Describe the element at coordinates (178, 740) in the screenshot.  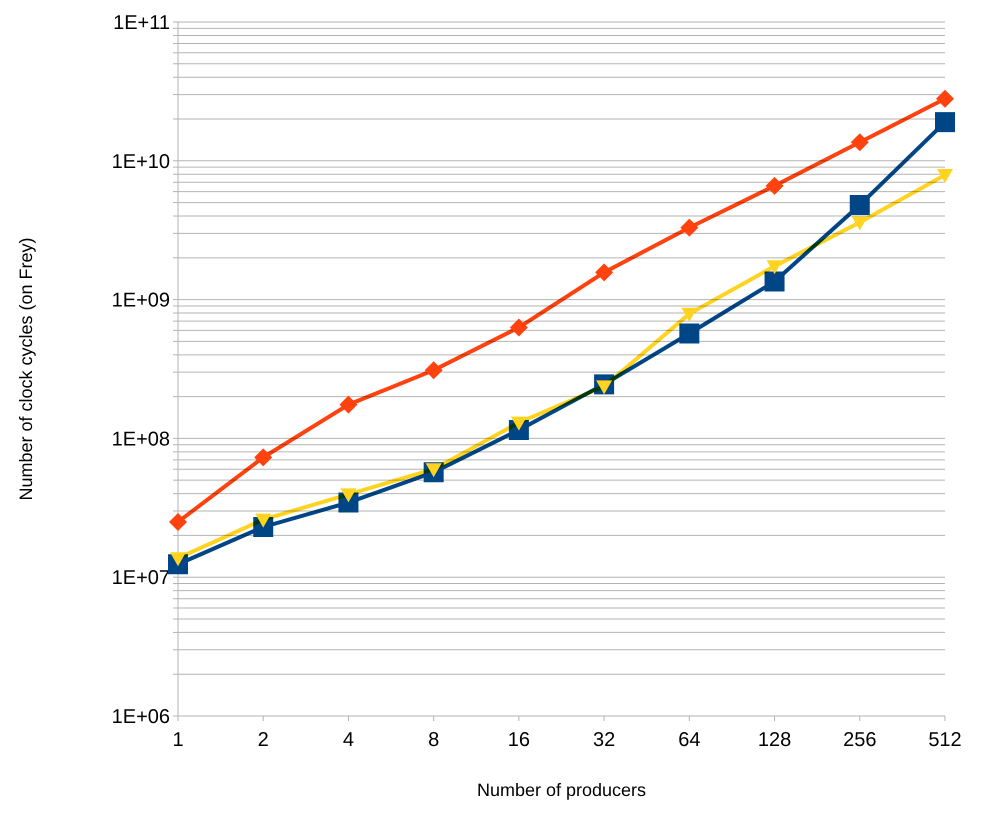
I see `x-tick-label: 1` at that location.